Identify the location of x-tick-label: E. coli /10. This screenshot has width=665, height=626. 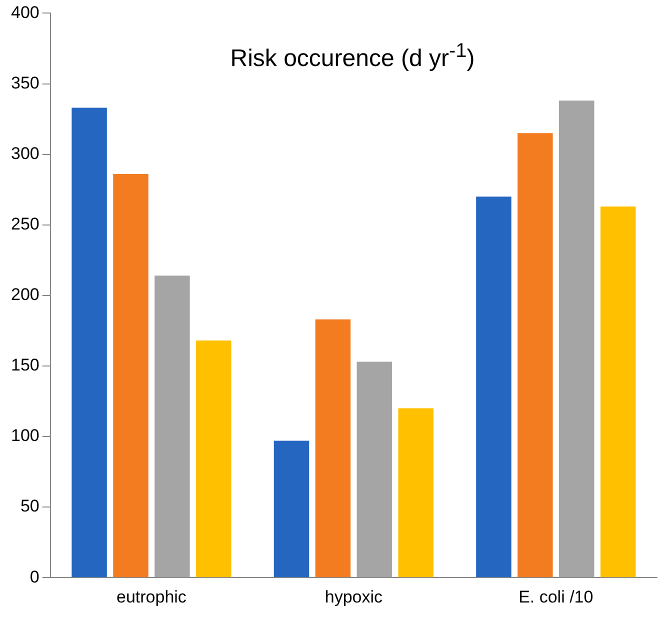
(556, 596).